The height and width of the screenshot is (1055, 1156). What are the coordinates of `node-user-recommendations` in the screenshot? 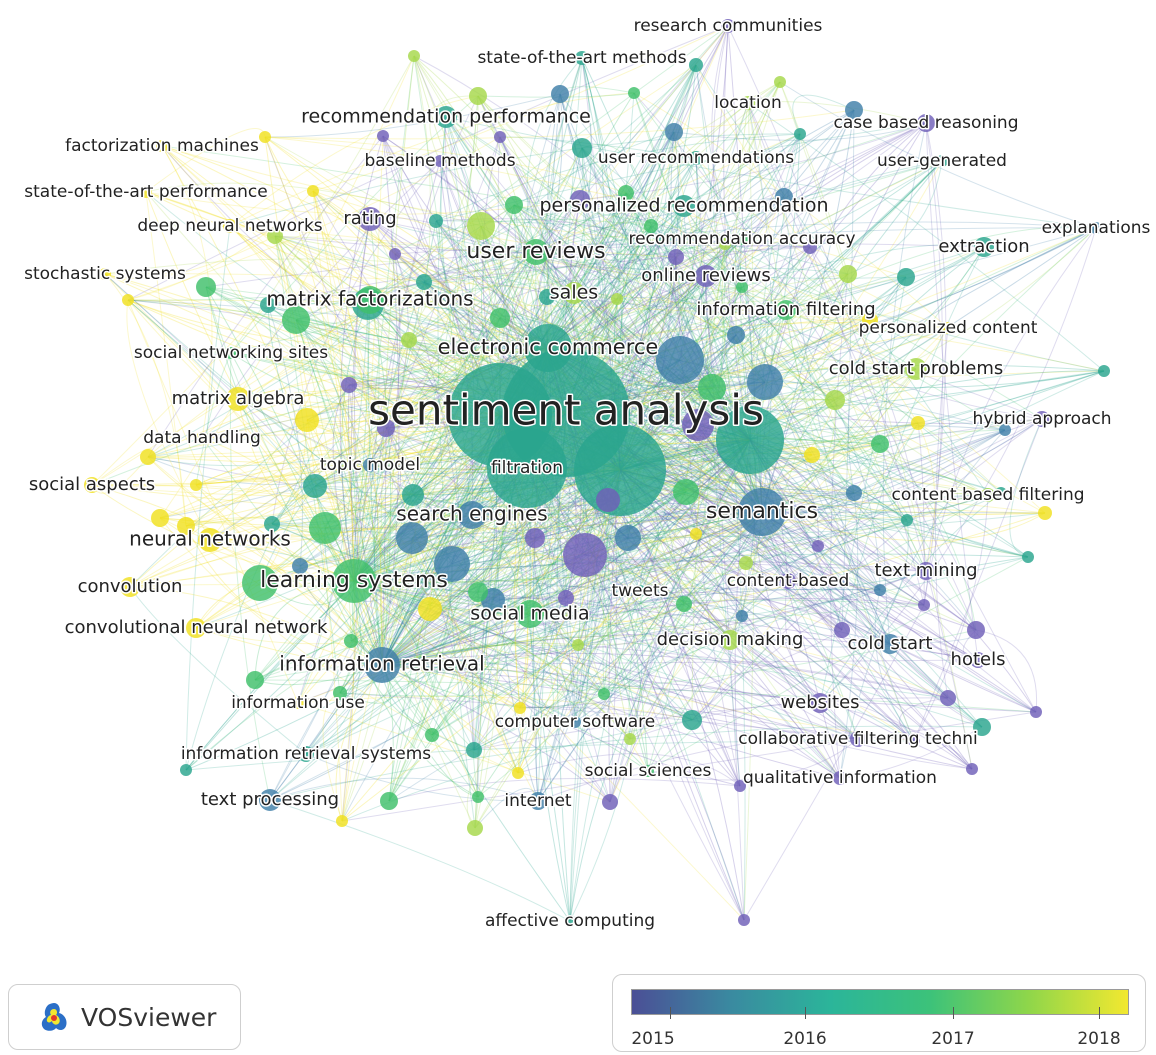 It's located at (696, 158).